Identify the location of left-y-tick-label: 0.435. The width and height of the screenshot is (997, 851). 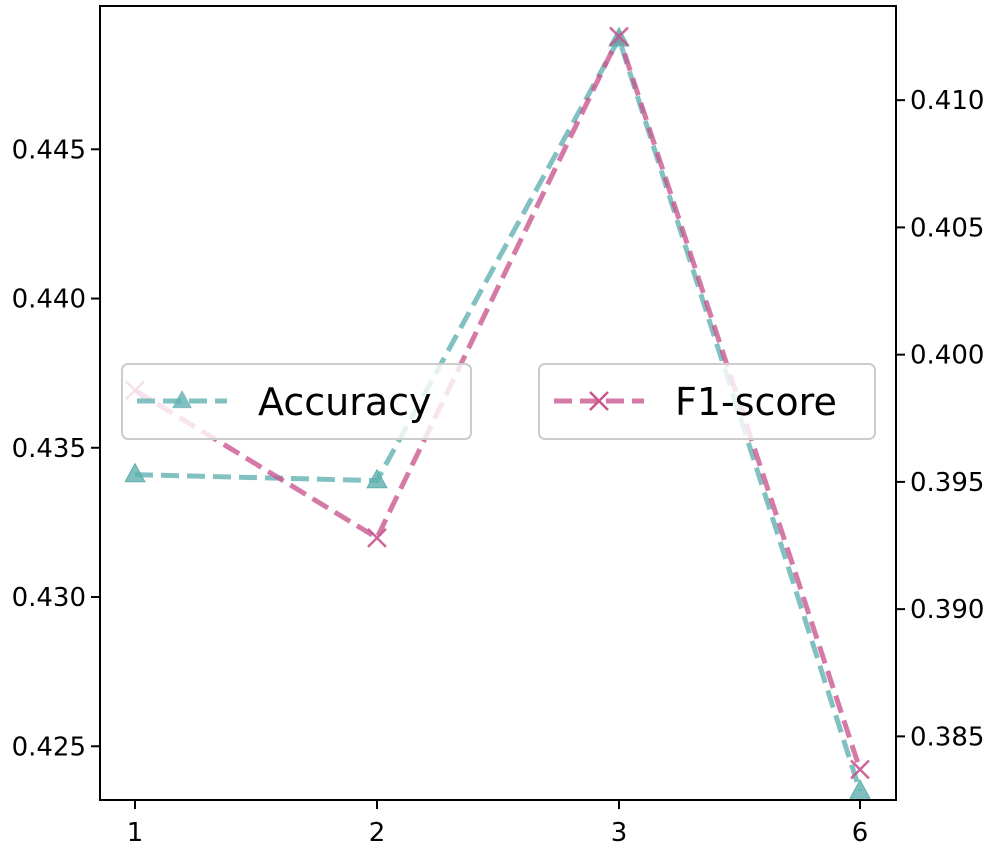
(49, 449).